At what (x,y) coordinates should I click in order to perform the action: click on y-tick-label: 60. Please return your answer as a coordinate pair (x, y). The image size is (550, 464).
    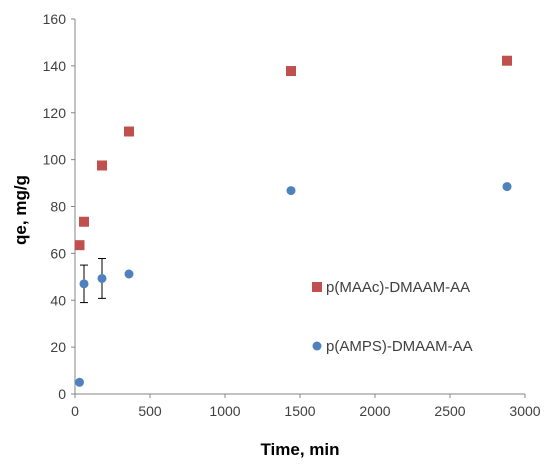
    Looking at the image, I should click on (58, 253).